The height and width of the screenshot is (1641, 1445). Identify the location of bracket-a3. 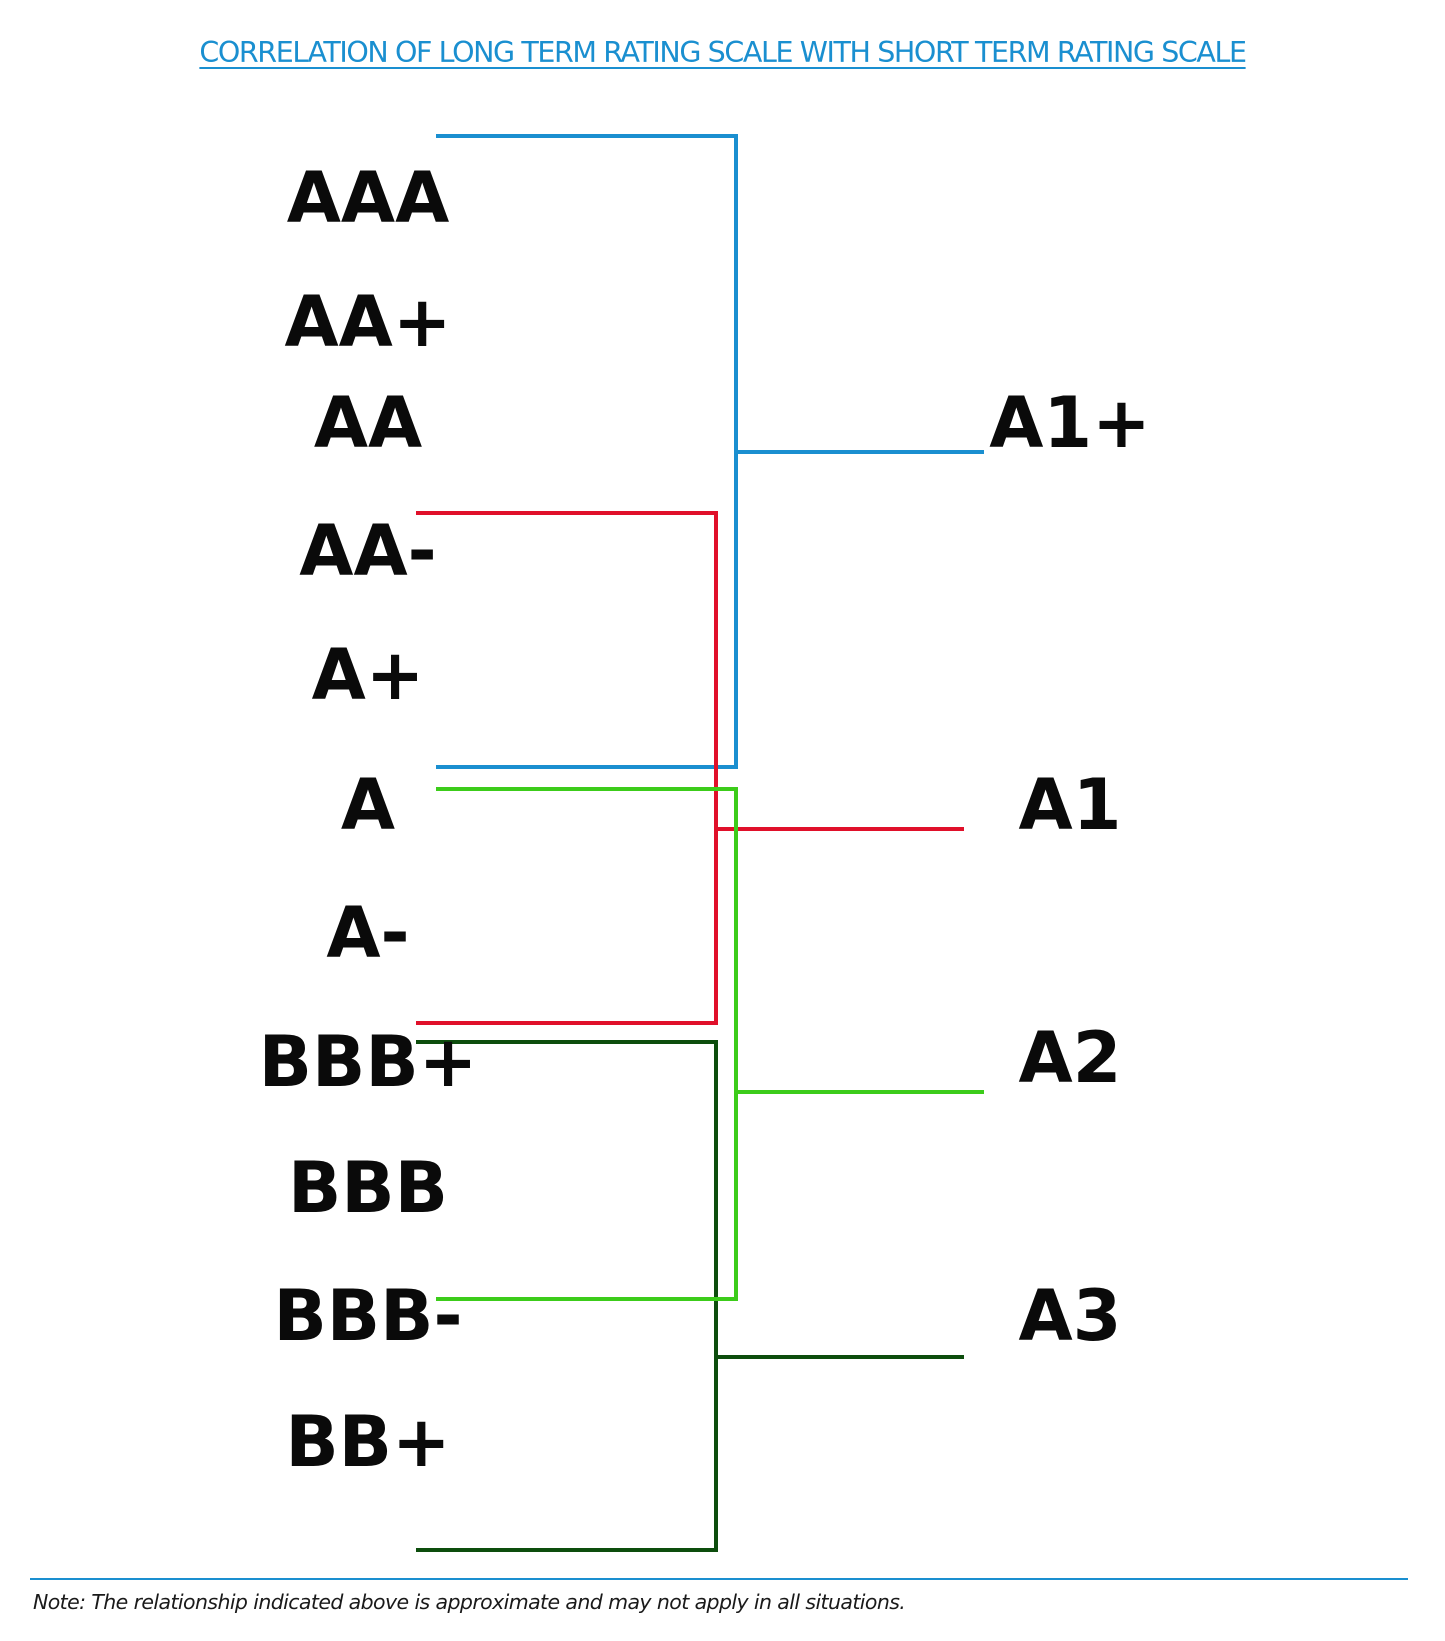
(567, 1296).